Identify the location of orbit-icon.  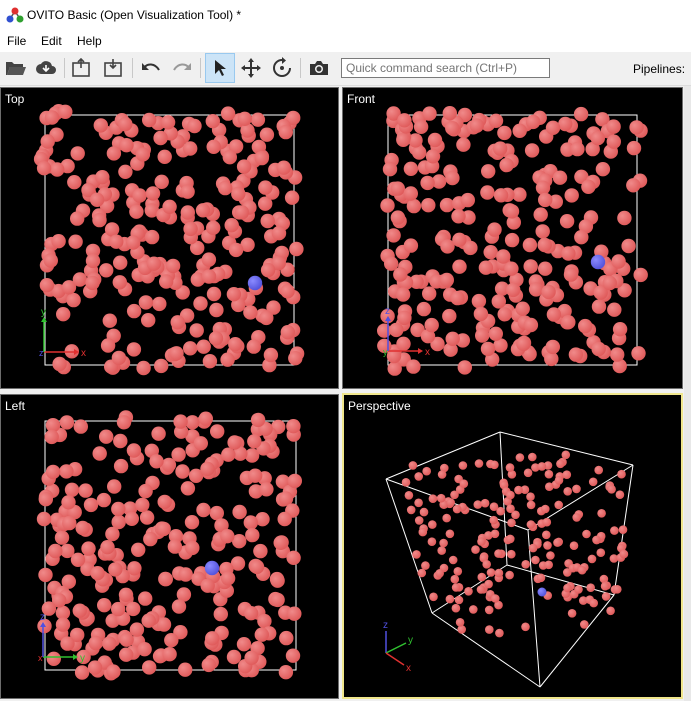
(282, 67).